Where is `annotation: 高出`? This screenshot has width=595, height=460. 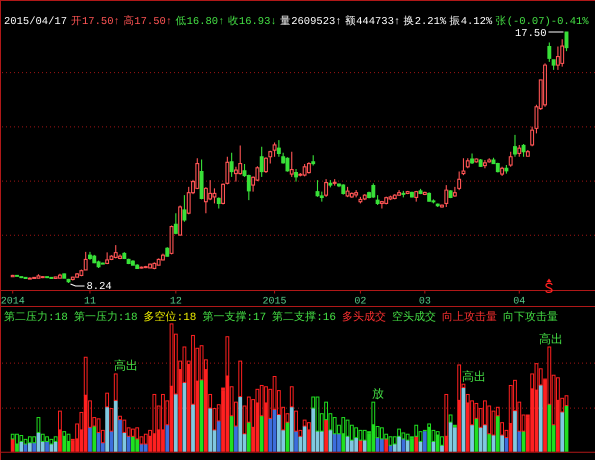
annotation: 高出 is located at coordinates (126, 366).